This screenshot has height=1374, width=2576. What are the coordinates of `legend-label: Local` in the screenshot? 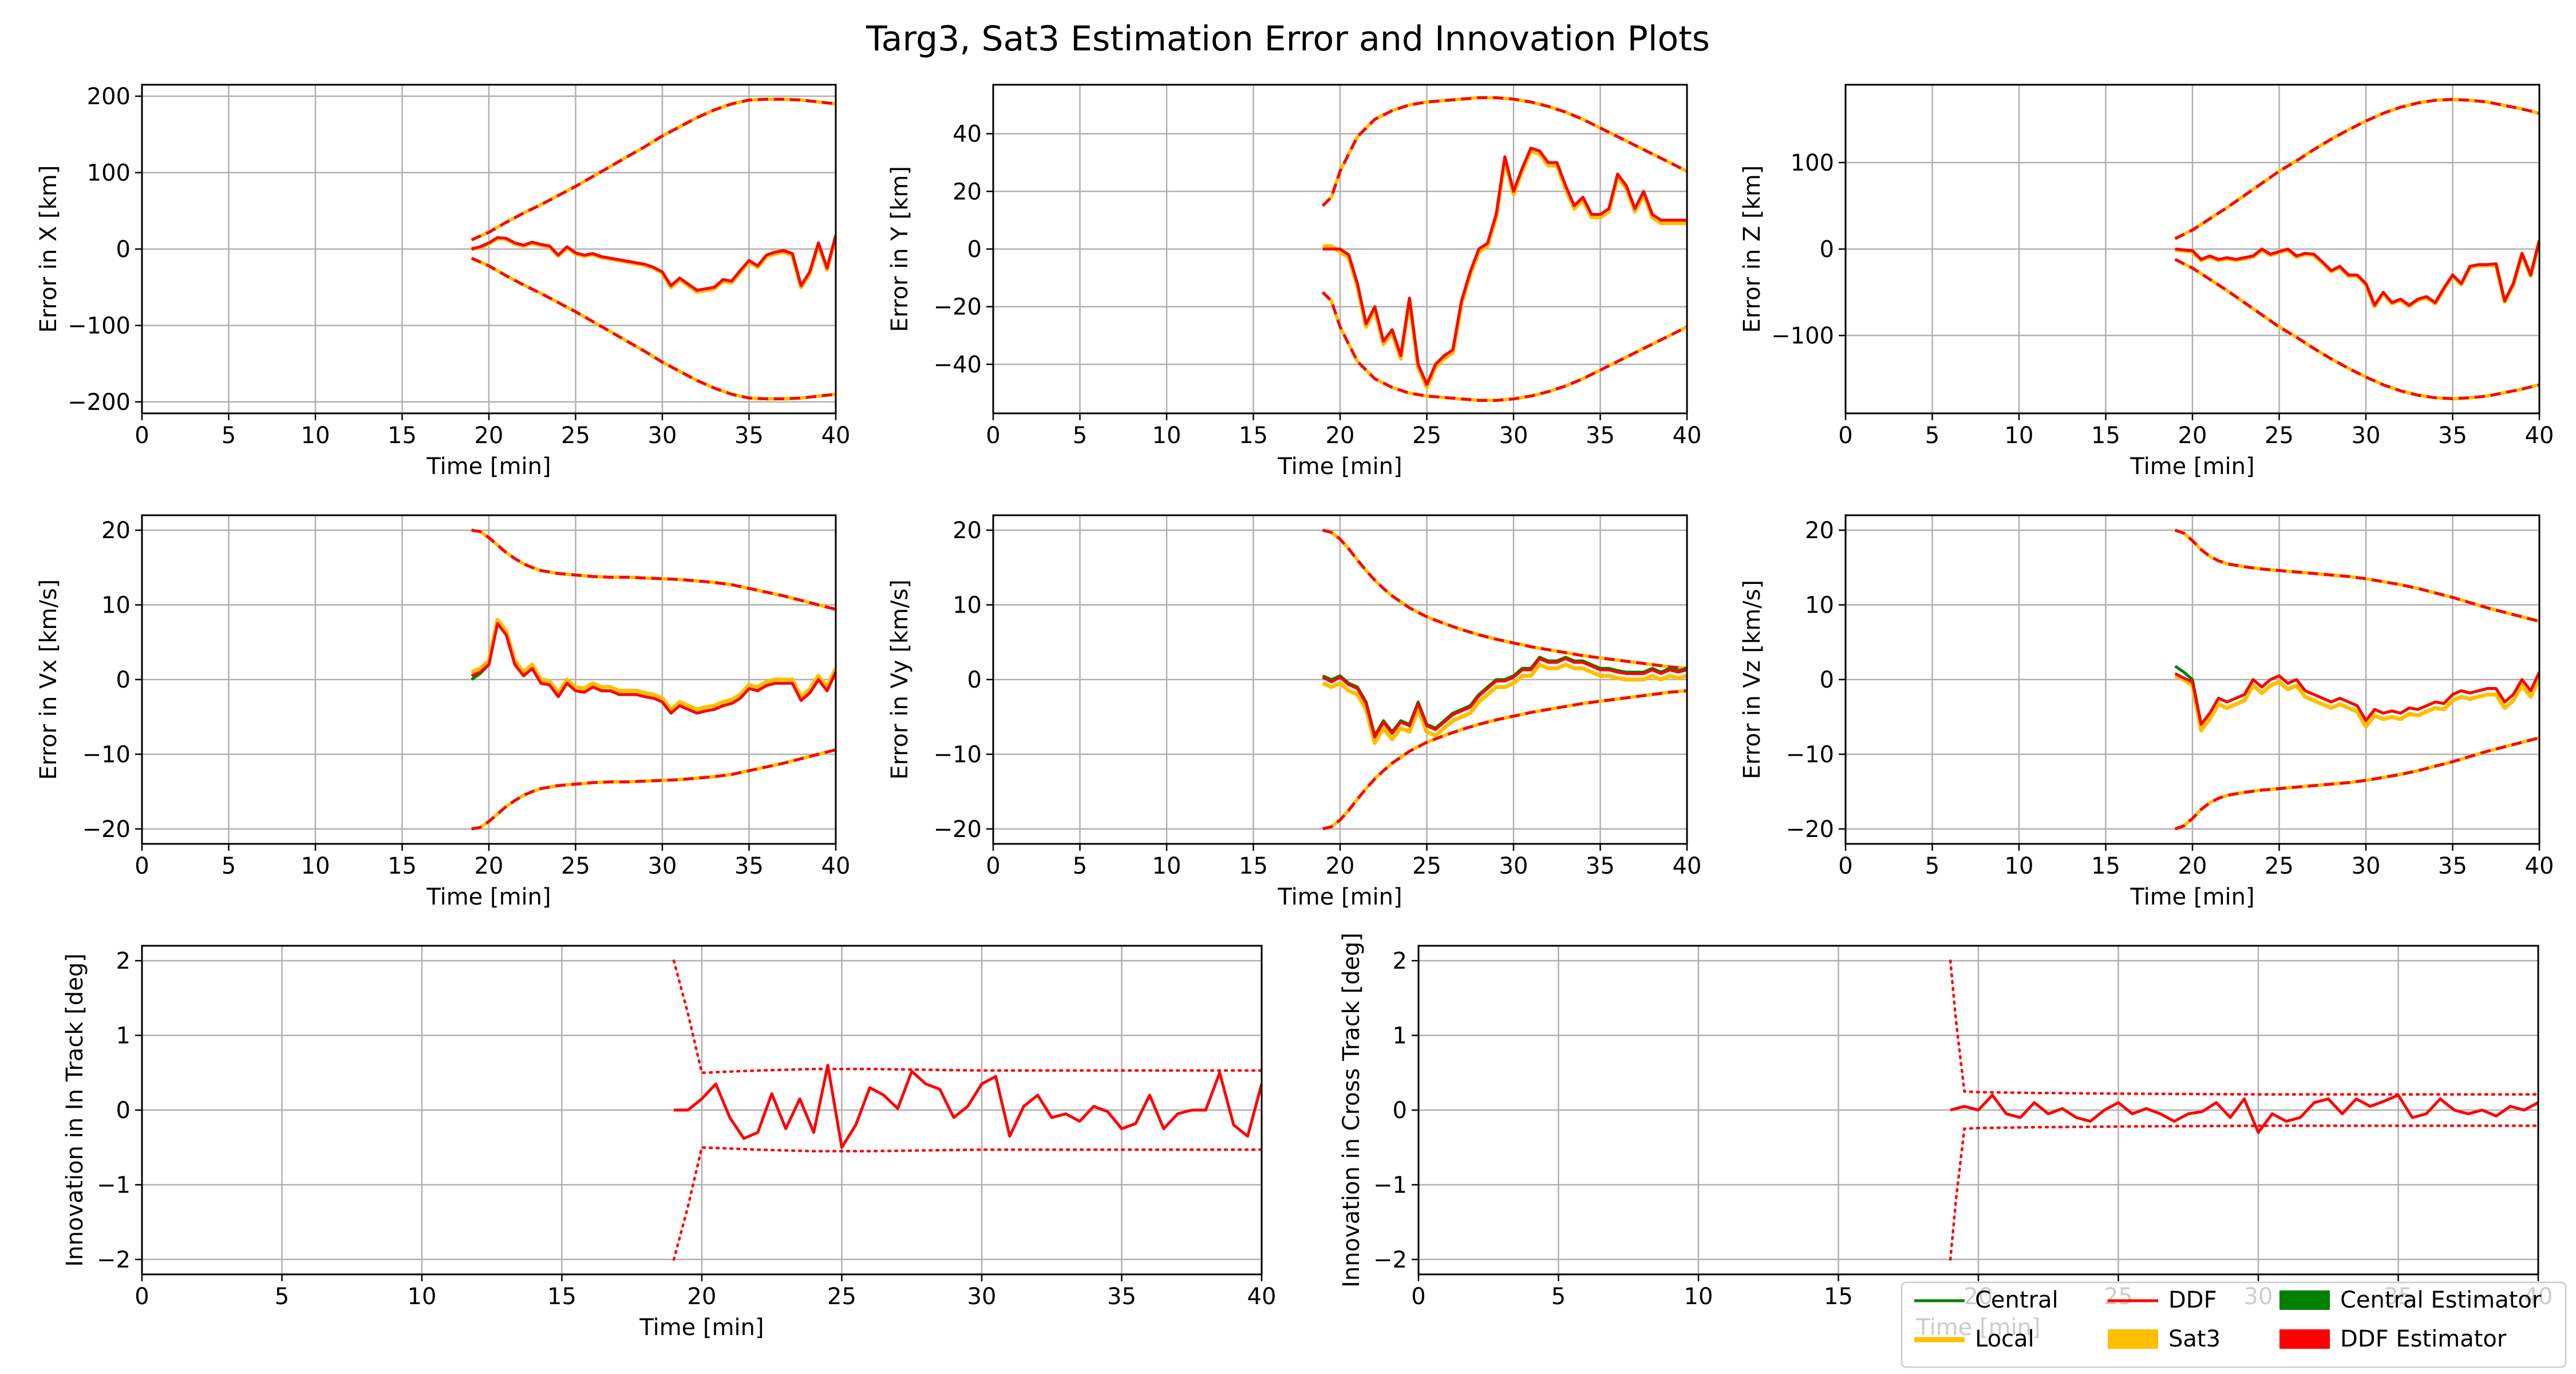 It's located at (2004, 1339).